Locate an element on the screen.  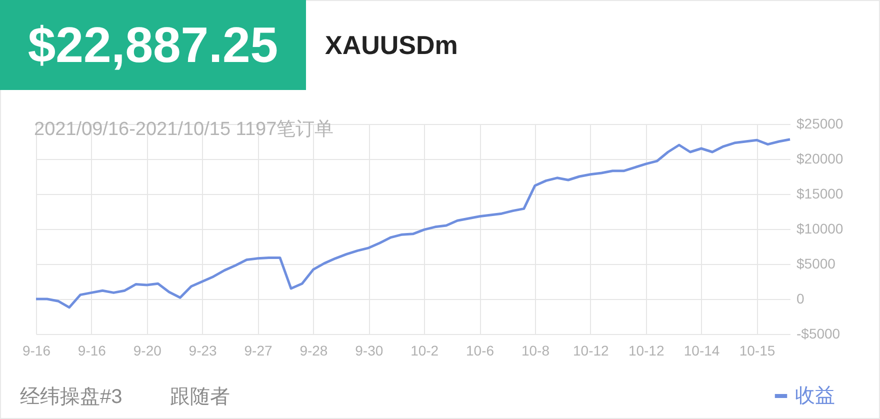
x-tick-label: 9-20 is located at coordinates (147, 350).